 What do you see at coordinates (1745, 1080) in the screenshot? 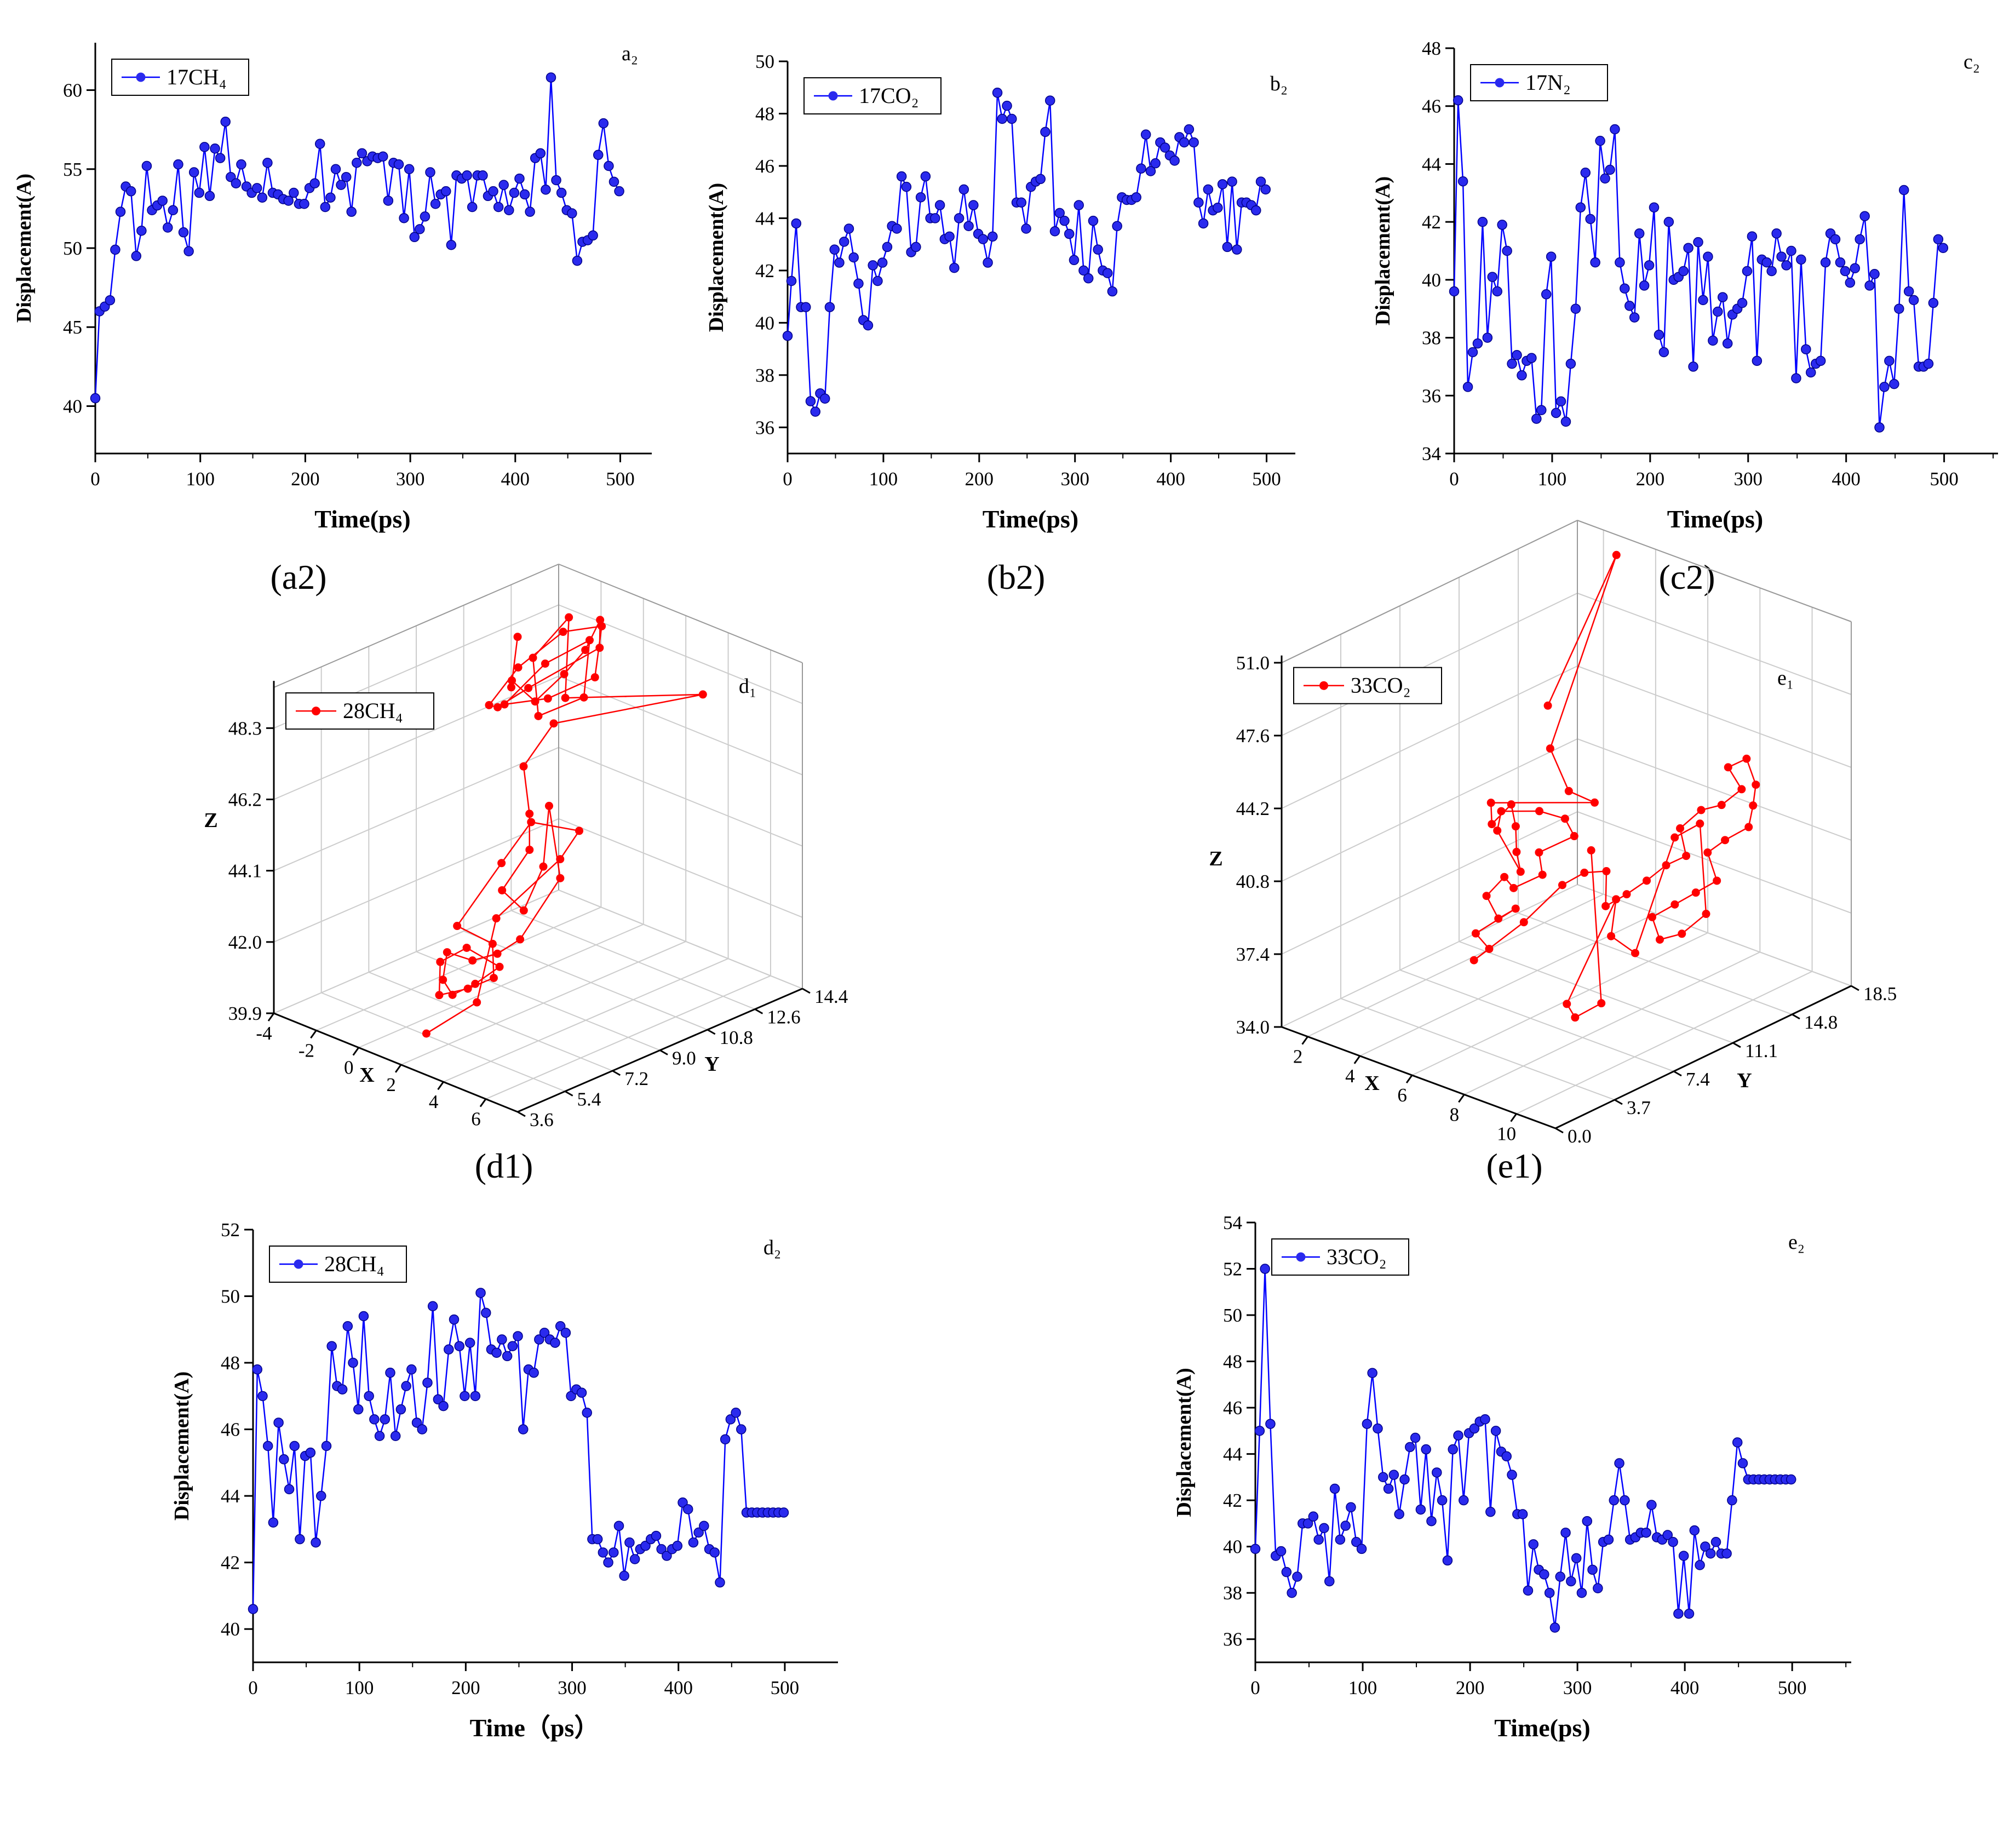
I see `y-axis-label: Y` at bounding box center [1745, 1080].